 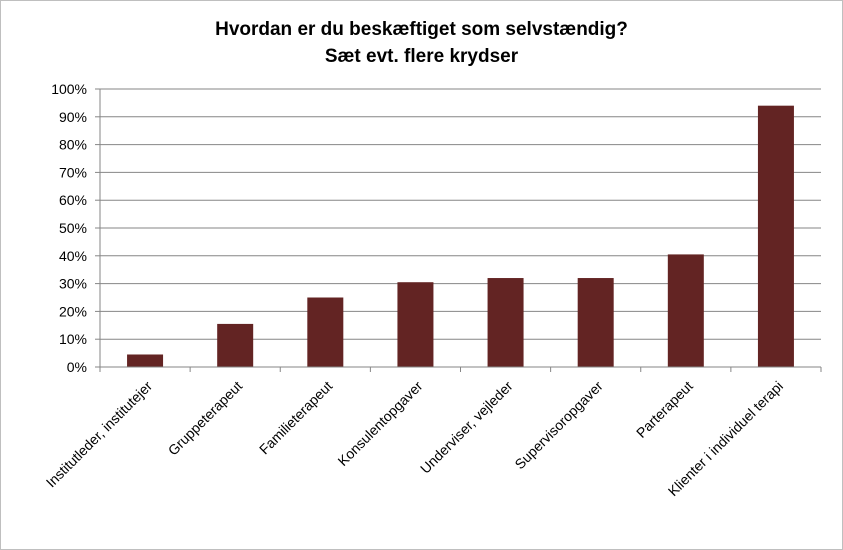 What do you see at coordinates (73, 172) in the screenshot?
I see `y-tick-label: 70%` at bounding box center [73, 172].